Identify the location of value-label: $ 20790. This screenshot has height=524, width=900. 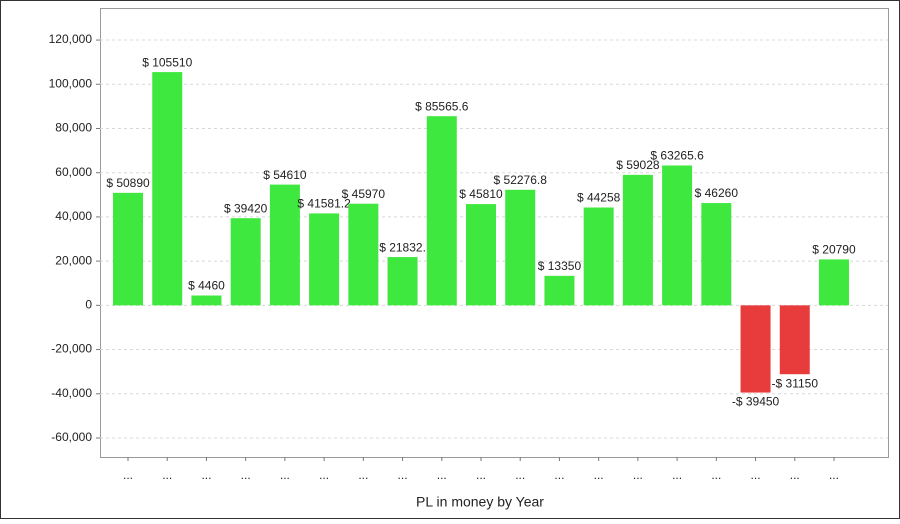
(834, 250).